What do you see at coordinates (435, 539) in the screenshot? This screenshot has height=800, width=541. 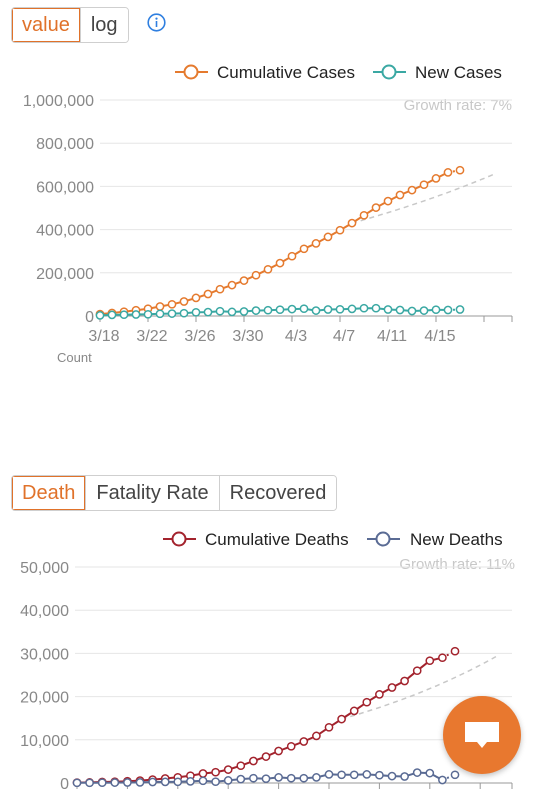 I see `legend-item-new-deaths: New Deaths` at bounding box center [435, 539].